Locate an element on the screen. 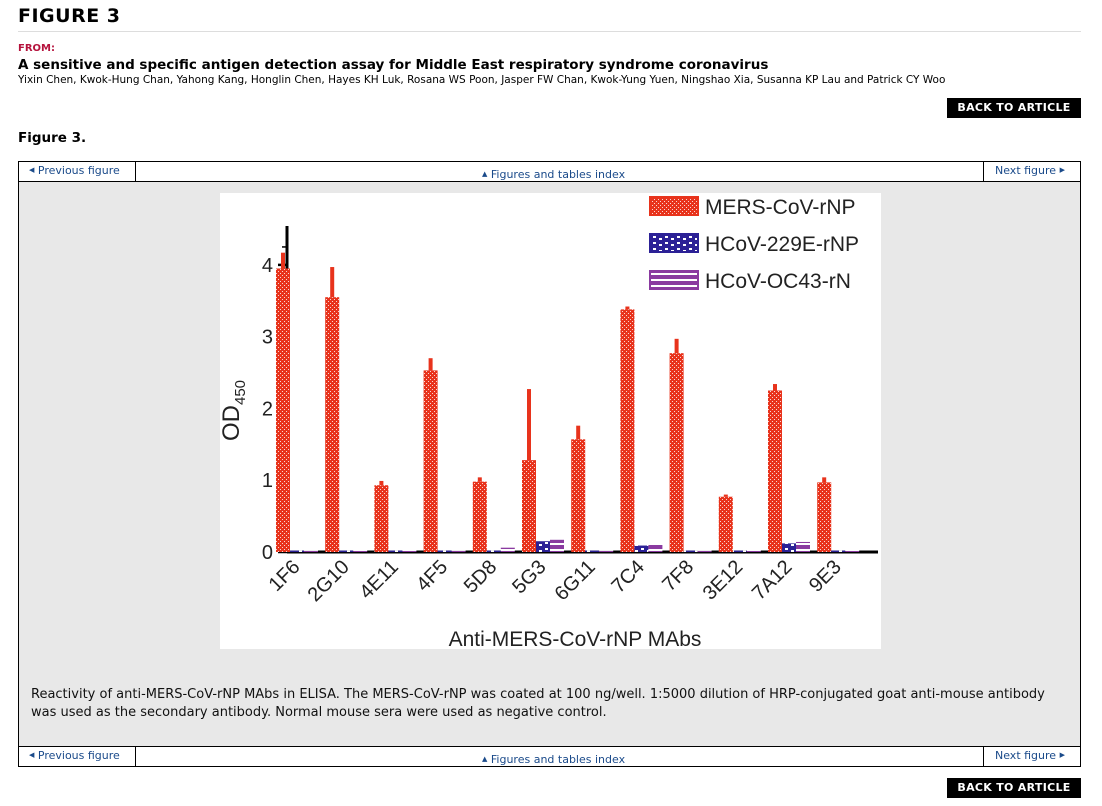 The height and width of the screenshot is (806, 1102). x-tick-label: 7A12 is located at coordinates (772, 580).